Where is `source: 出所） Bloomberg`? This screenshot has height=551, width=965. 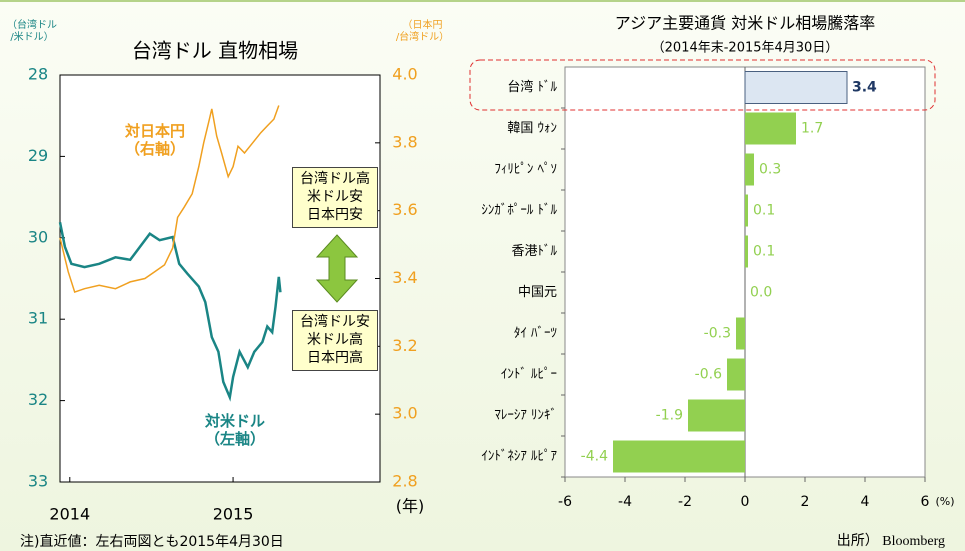
source: 出所） Bloomberg is located at coordinates (891, 541).